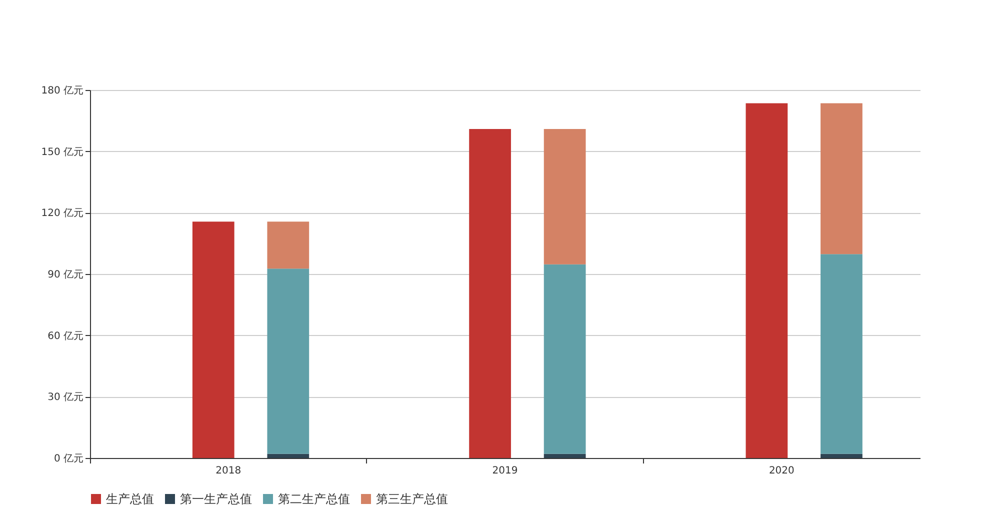  Describe the element at coordinates (69, 459) in the screenshot. I see `y-tick-label: 0 亿元` at that location.